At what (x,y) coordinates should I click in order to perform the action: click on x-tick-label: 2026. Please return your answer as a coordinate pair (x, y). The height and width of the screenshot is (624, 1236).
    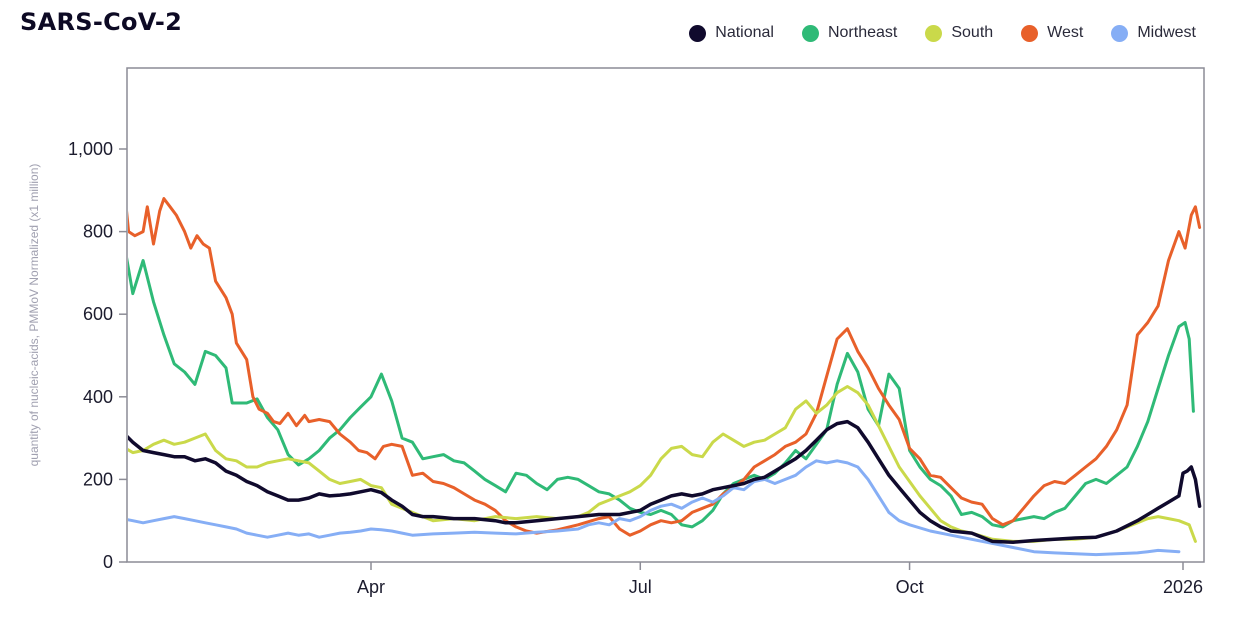
    Looking at the image, I should click on (1183, 587).